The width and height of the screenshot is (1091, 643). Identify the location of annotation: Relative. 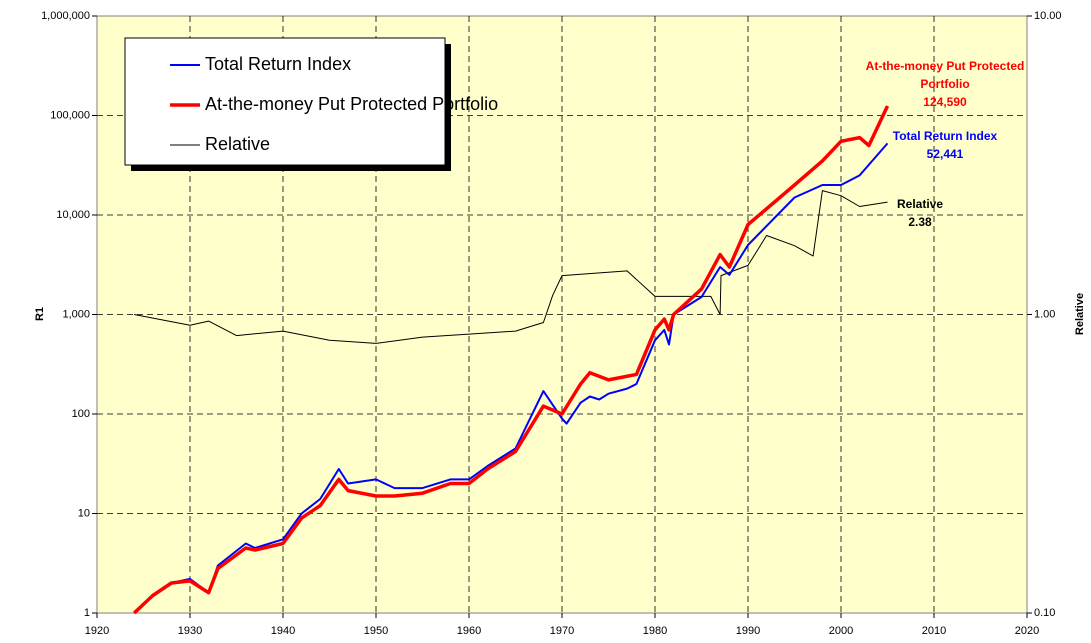
(920, 204).